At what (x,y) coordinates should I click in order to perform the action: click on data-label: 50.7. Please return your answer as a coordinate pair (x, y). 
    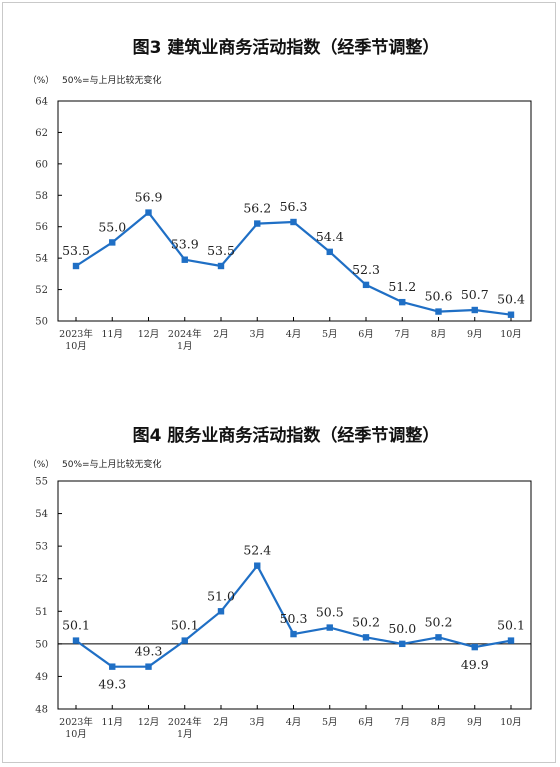
    Looking at the image, I should click on (475, 294).